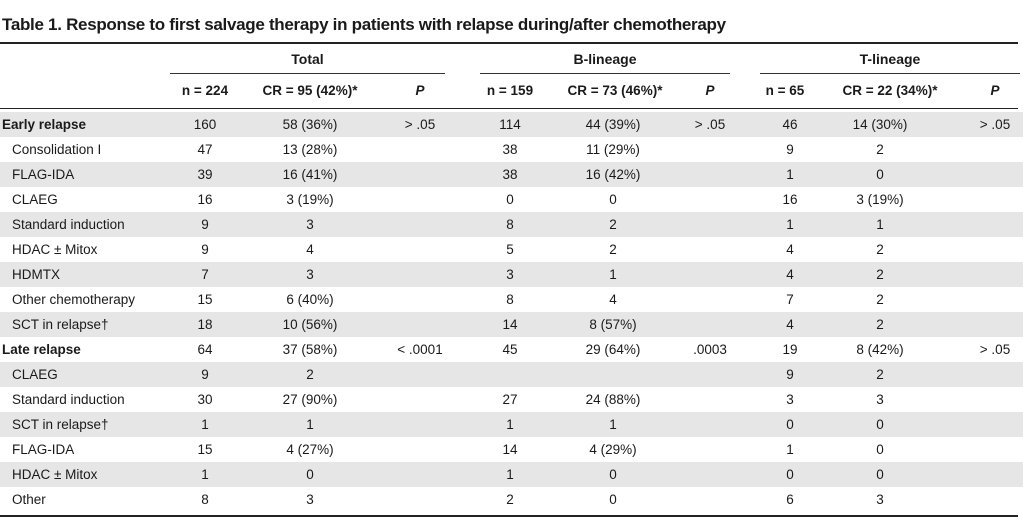 Image resolution: width=1023 pixels, height=520 pixels. What do you see at coordinates (613, 324) in the screenshot?
I see `table-cell: 8 (57%)` at bounding box center [613, 324].